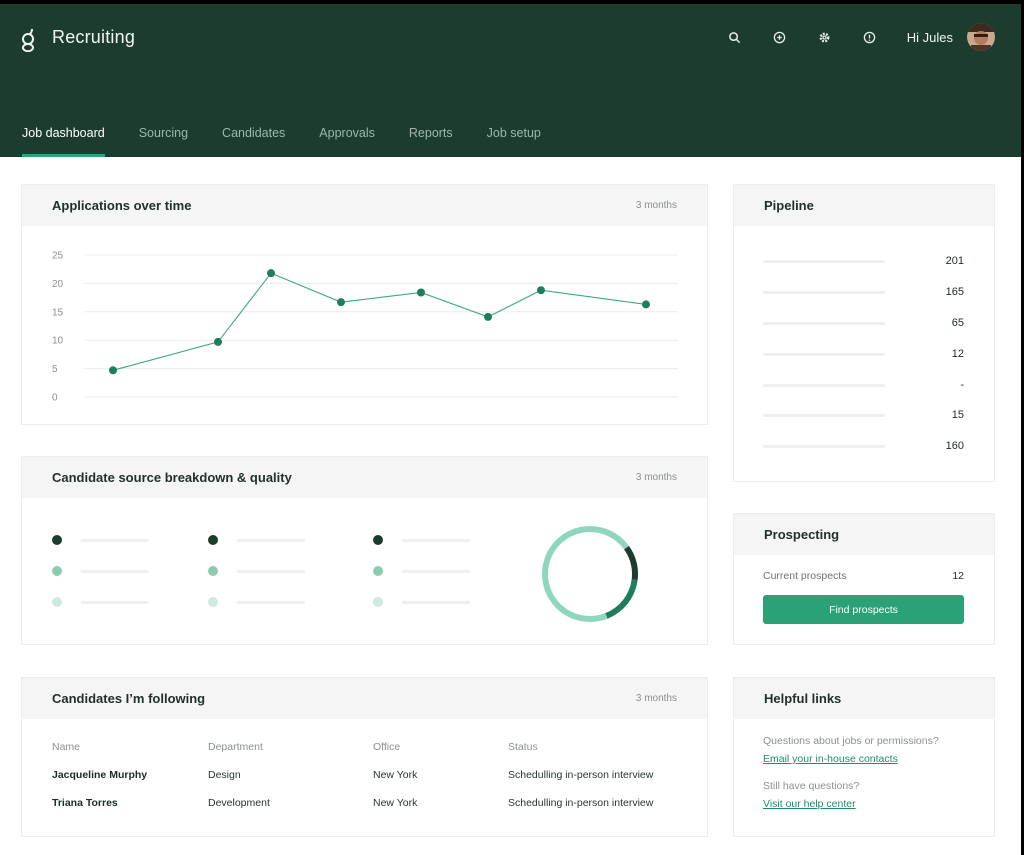 The height and width of the screenshot is (855, 1024). I want to click on logo-icon, so click(27, 40).